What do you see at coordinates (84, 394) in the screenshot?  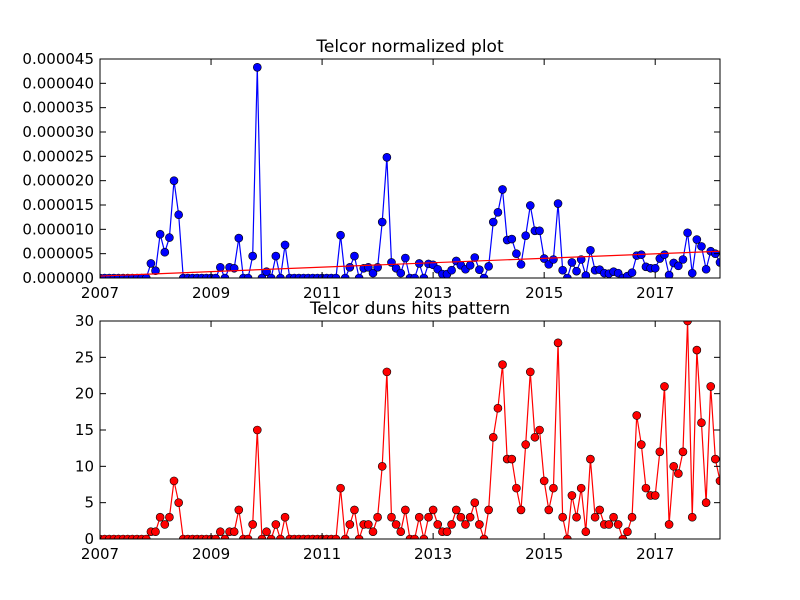 I see `y-tick-label: 20` at bounding box center [84, 394].